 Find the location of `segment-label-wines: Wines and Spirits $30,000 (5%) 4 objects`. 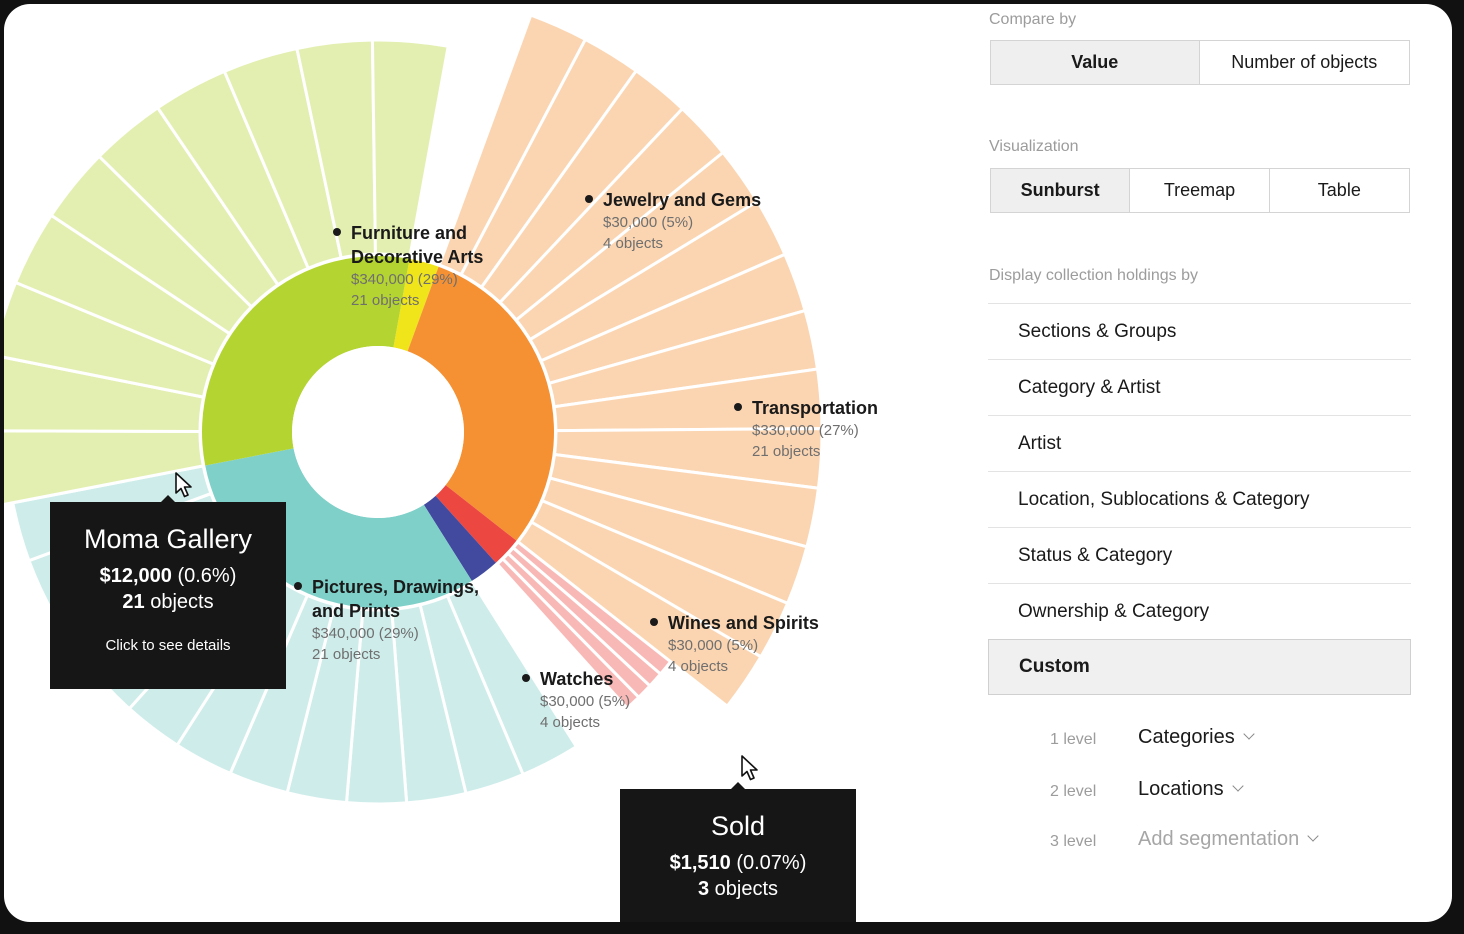

segment-label-wines: Wines and Spirits $30,000 (5%) 4 objects is located at coordinates (734, 644).